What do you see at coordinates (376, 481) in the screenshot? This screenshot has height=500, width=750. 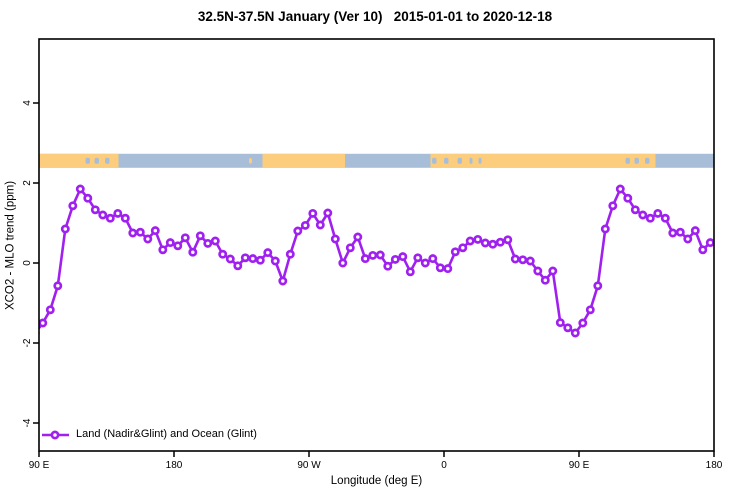 I see `x-axis-title: Longitude (deg E)` at bounding box center [376, 481].